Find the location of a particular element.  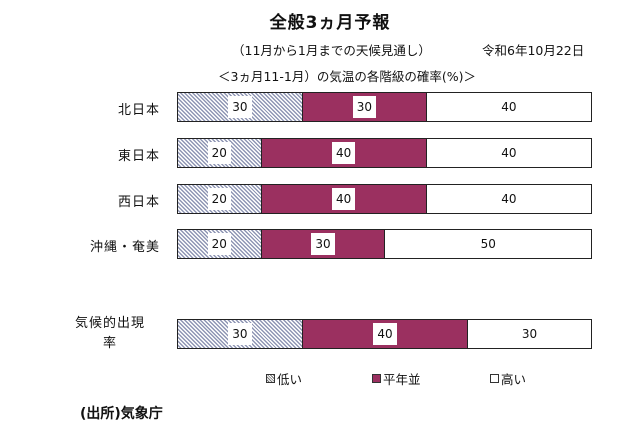

value-label: 50 is located at coordinates (488, 244).